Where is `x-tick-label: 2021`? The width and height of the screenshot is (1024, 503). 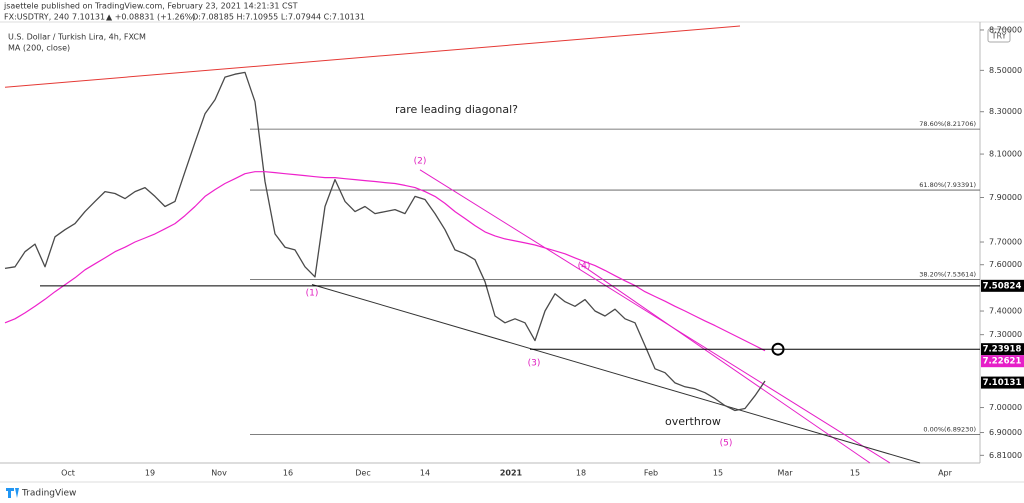 x-tick-label: 2021 is located at coordinates (511, 473).